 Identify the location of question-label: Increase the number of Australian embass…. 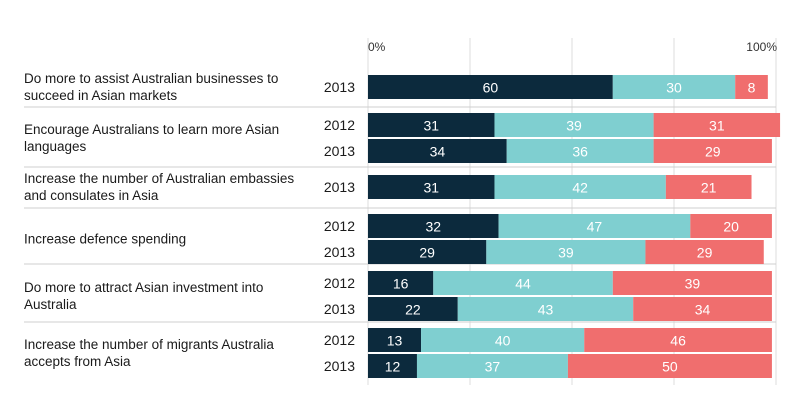
(159, 187).